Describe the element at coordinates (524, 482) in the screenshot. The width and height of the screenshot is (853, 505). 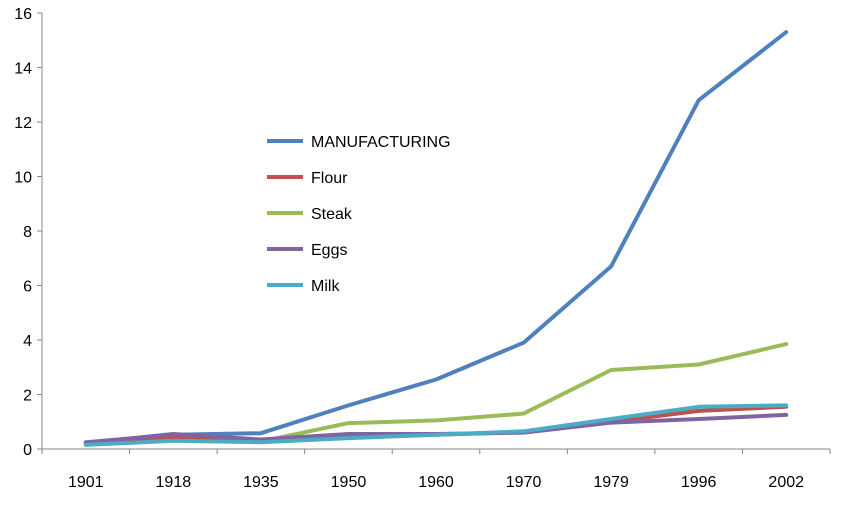
I see `x-tick-label: 1970` at that location.